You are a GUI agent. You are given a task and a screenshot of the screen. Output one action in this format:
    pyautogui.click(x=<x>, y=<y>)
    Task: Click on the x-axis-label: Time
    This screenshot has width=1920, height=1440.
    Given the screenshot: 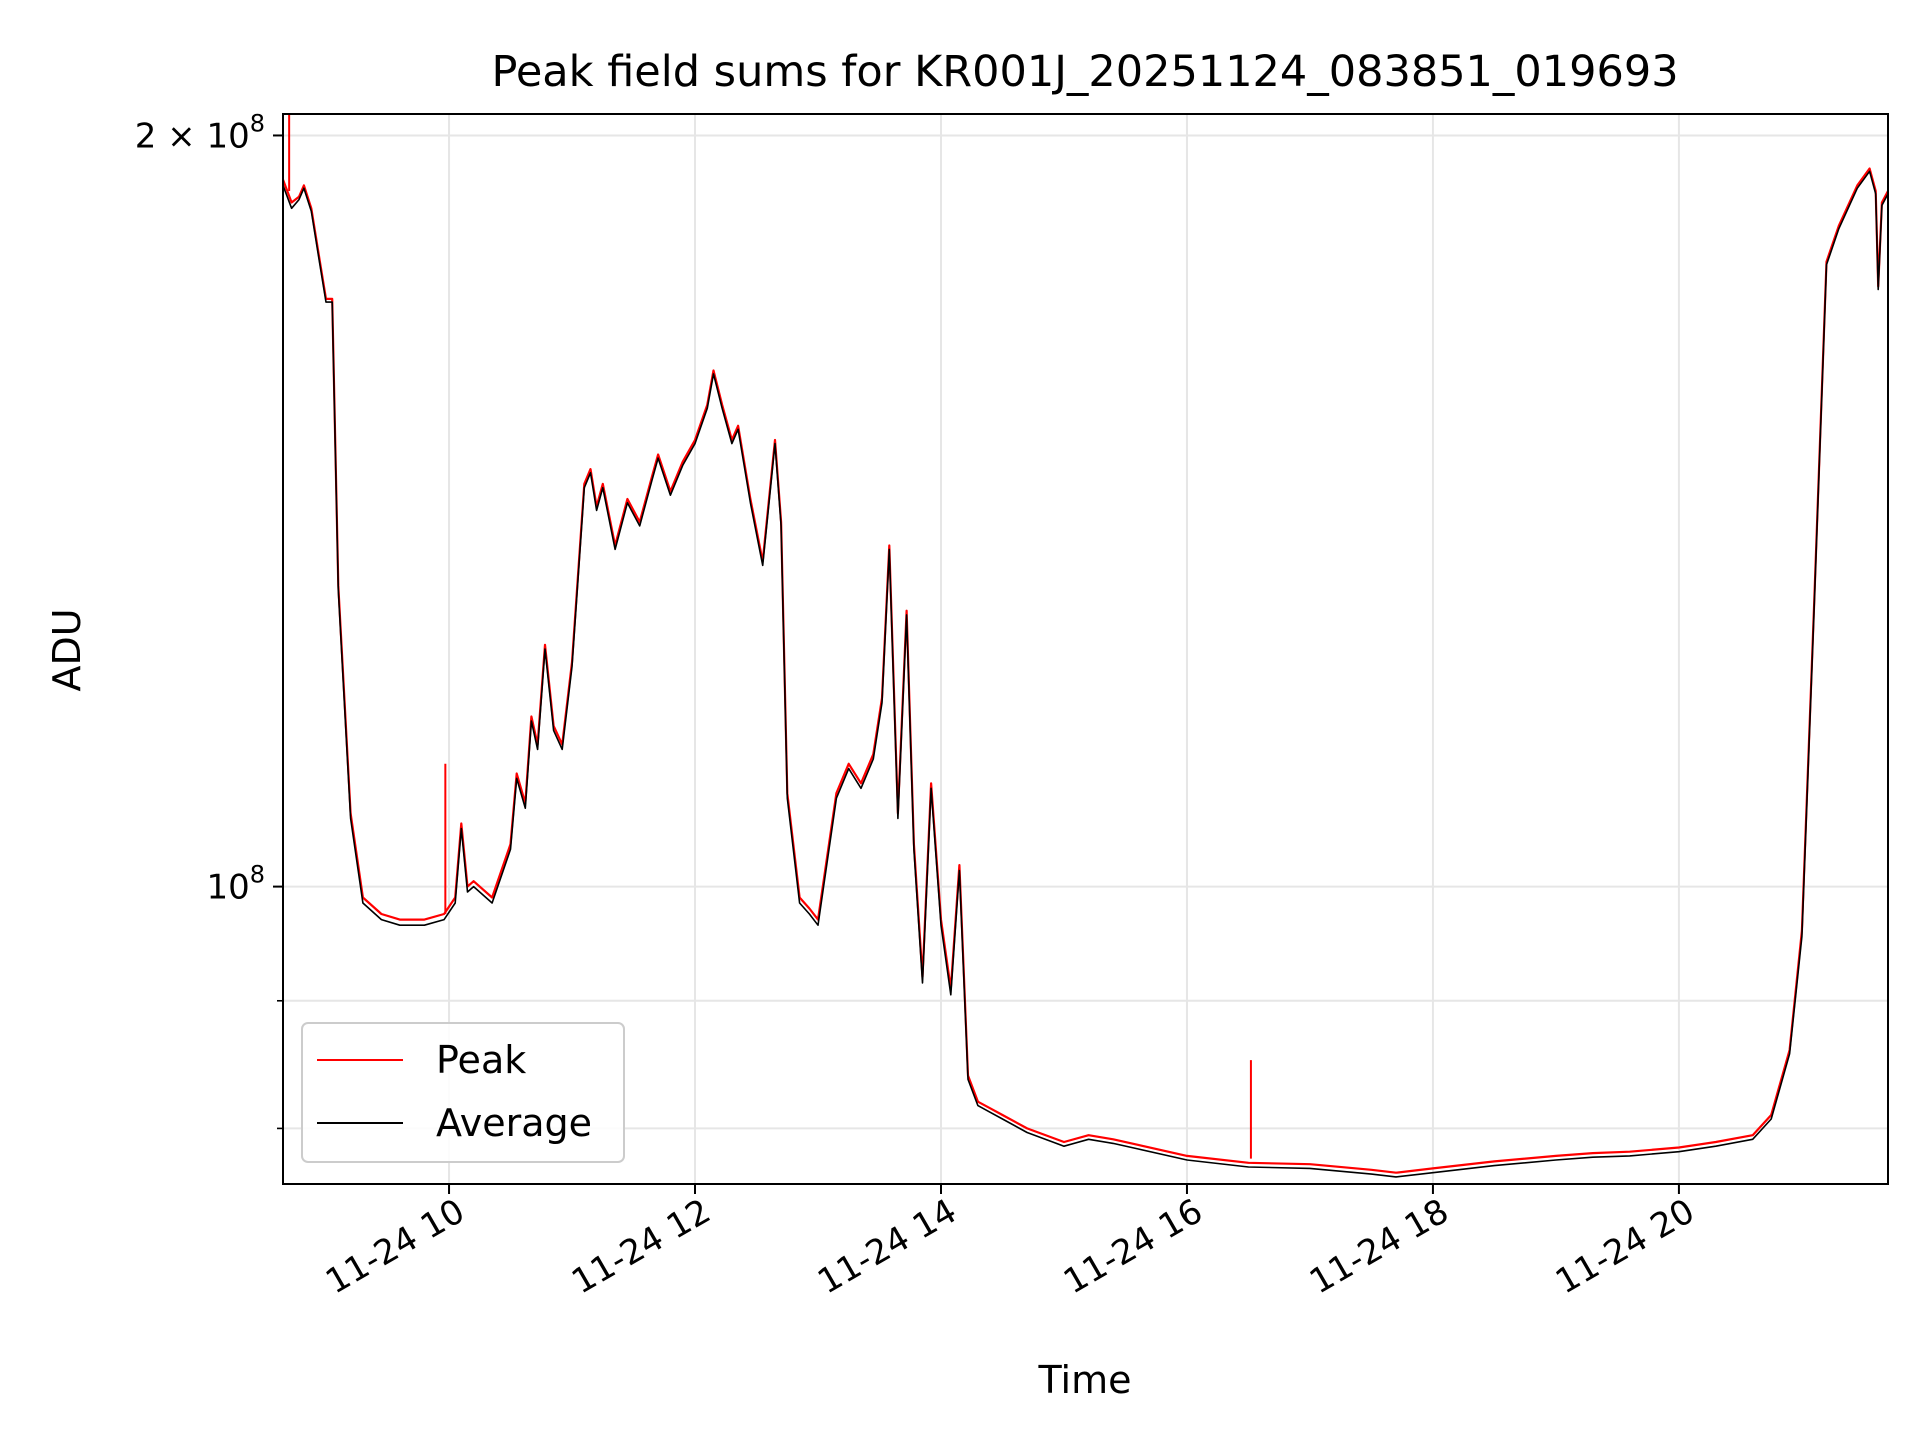 What is the action you would take?
    pyautogui.click(x=1085, y=1380)
    